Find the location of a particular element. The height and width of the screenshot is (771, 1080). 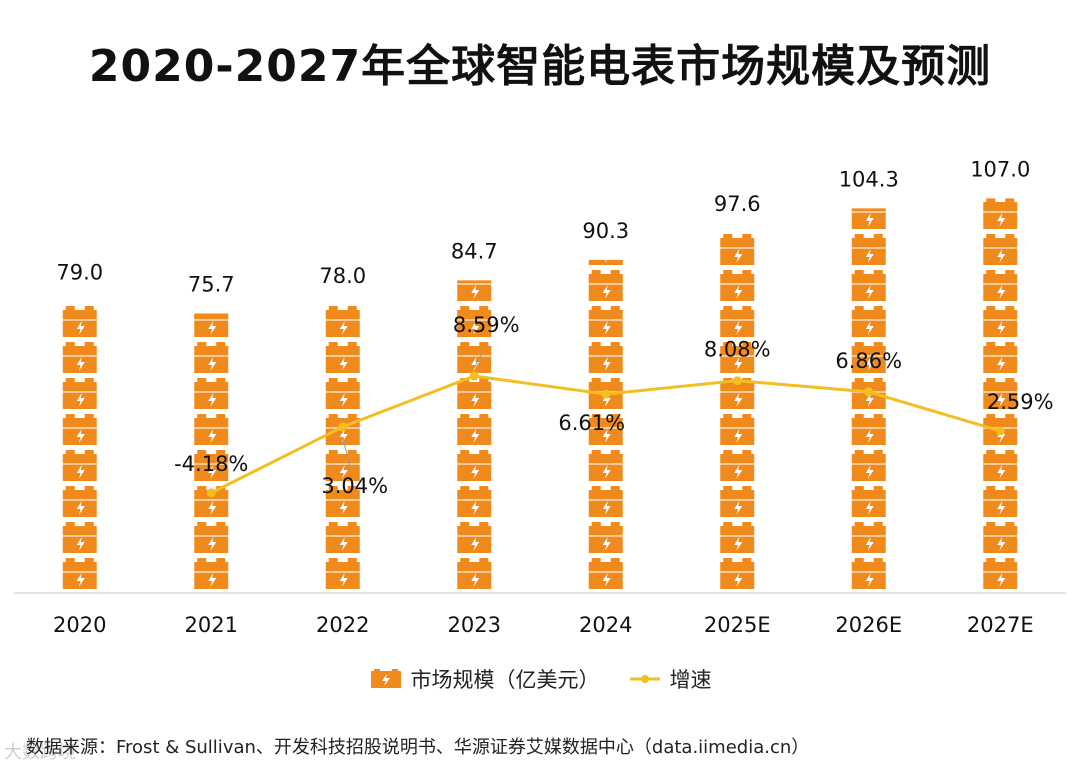

growth-value-label: 6.86% is located at coordinates (868, 361).